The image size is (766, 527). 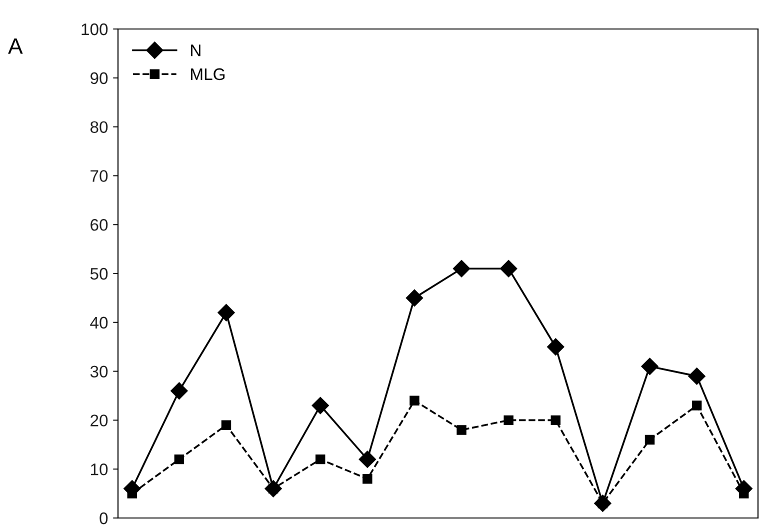 I want to click on y-tick-label: 20, so click(x=99, y=420).